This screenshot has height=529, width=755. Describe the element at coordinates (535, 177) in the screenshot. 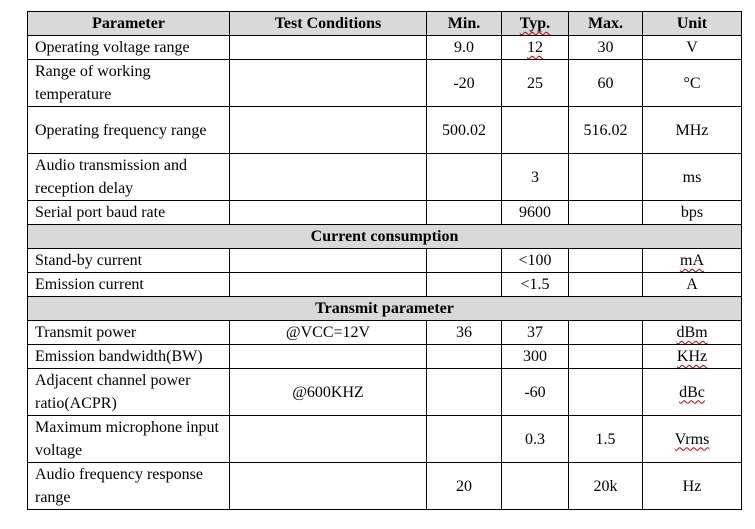

I see `cell-typ: 3` at that location.